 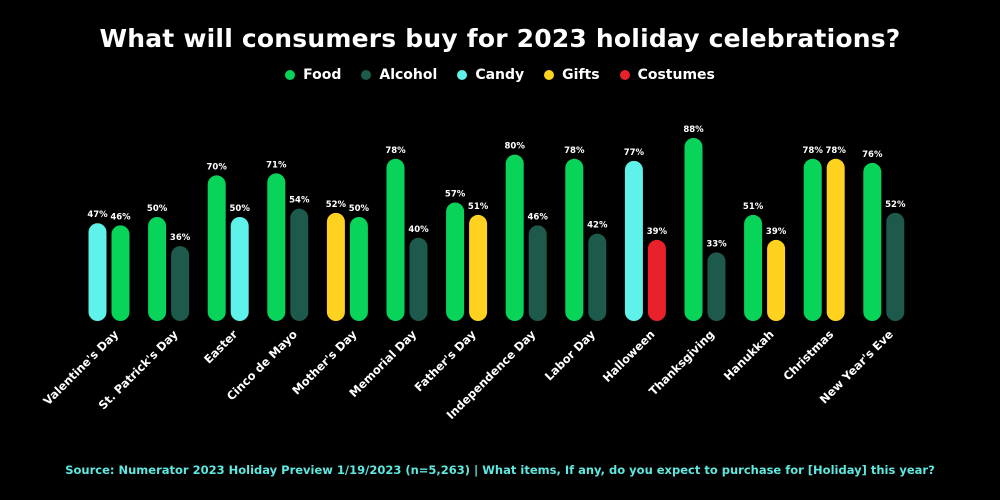 What do you see at coordinates (597, 226) in the screenshot?
I see `data-label: 42%` at bounding box center [597, 226].